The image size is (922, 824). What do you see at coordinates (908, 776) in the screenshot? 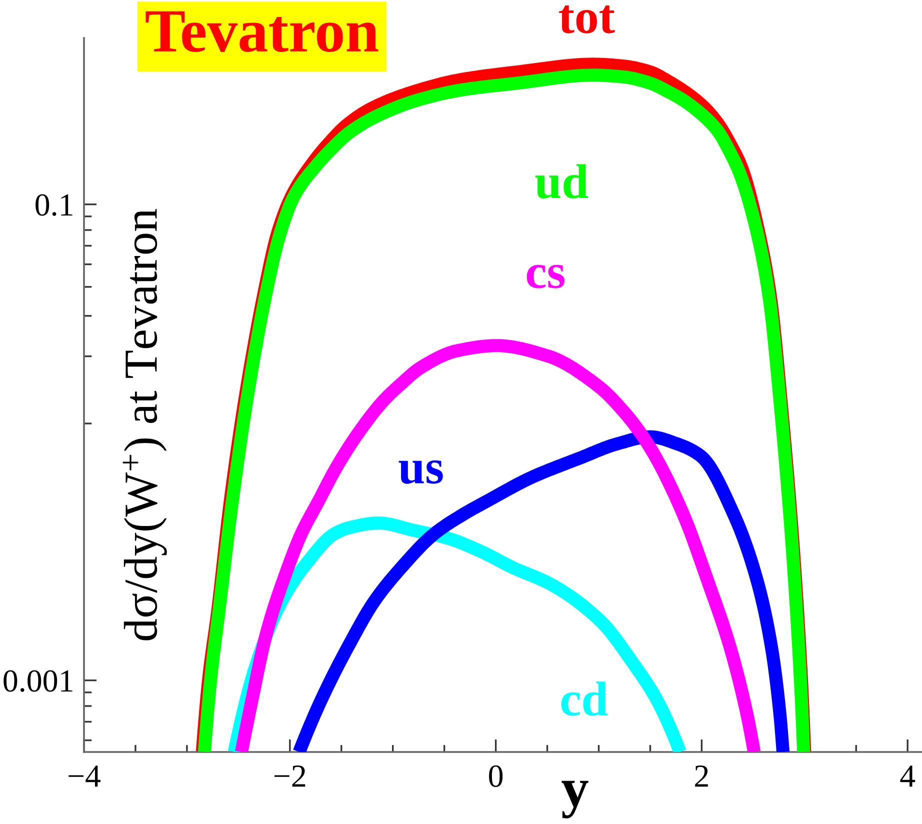
I see `x-tick-label: 4` at bounding box center [908, 776].